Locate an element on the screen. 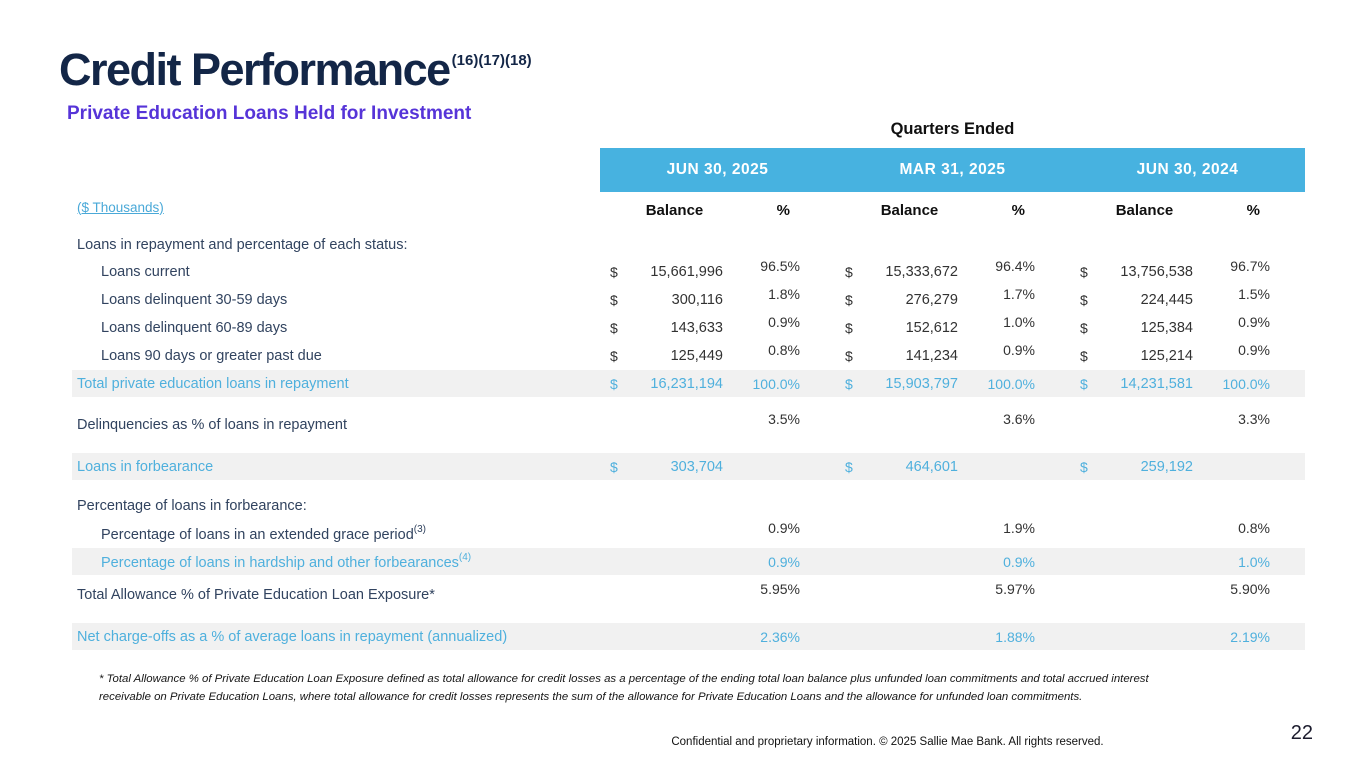 The width and height of the screenshot is (1365, 768). row-footnote-ref: (3) is located at coordinates (420, 530).